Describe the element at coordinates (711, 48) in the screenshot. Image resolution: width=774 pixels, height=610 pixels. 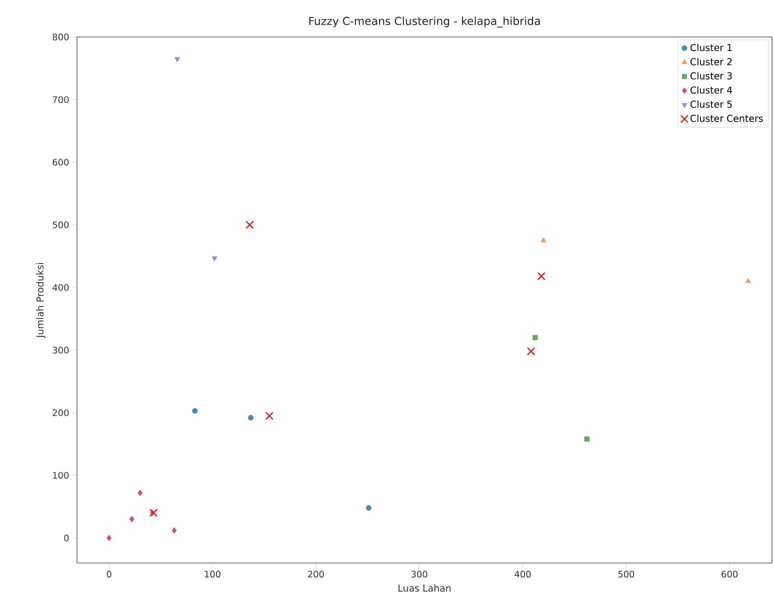
I see `legend-label: Cluster 1` at that location.